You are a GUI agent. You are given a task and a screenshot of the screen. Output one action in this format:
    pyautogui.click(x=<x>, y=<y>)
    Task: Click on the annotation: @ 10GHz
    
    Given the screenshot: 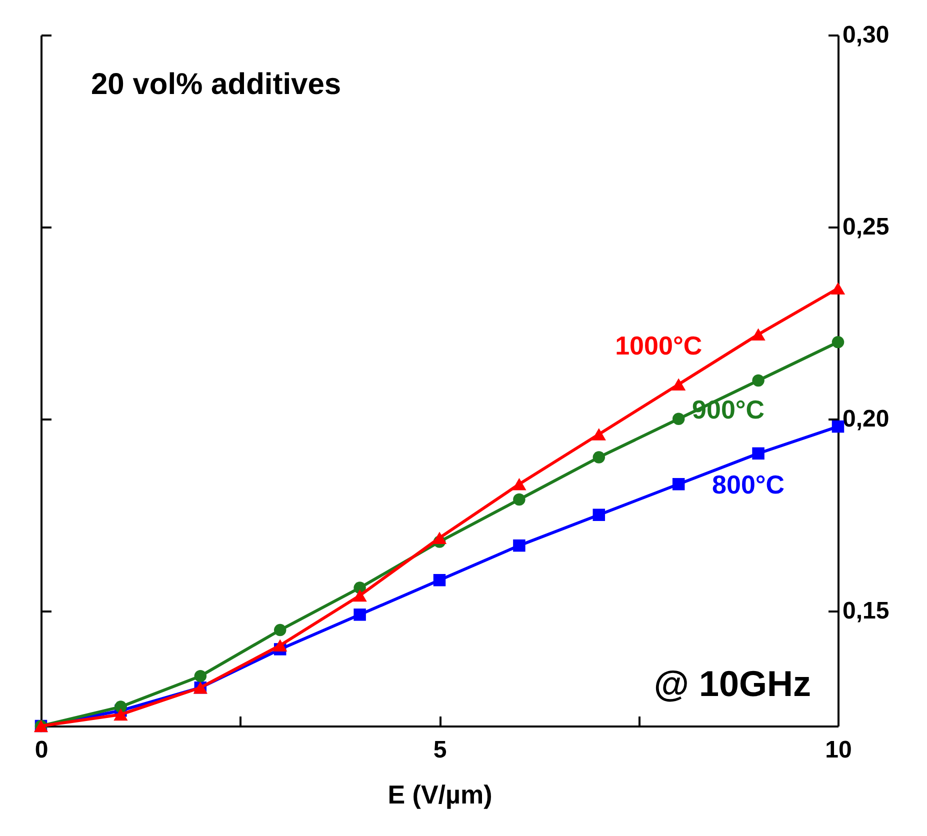 What is the action you would take?
    pyautogui.click(x=732, y=683)
    